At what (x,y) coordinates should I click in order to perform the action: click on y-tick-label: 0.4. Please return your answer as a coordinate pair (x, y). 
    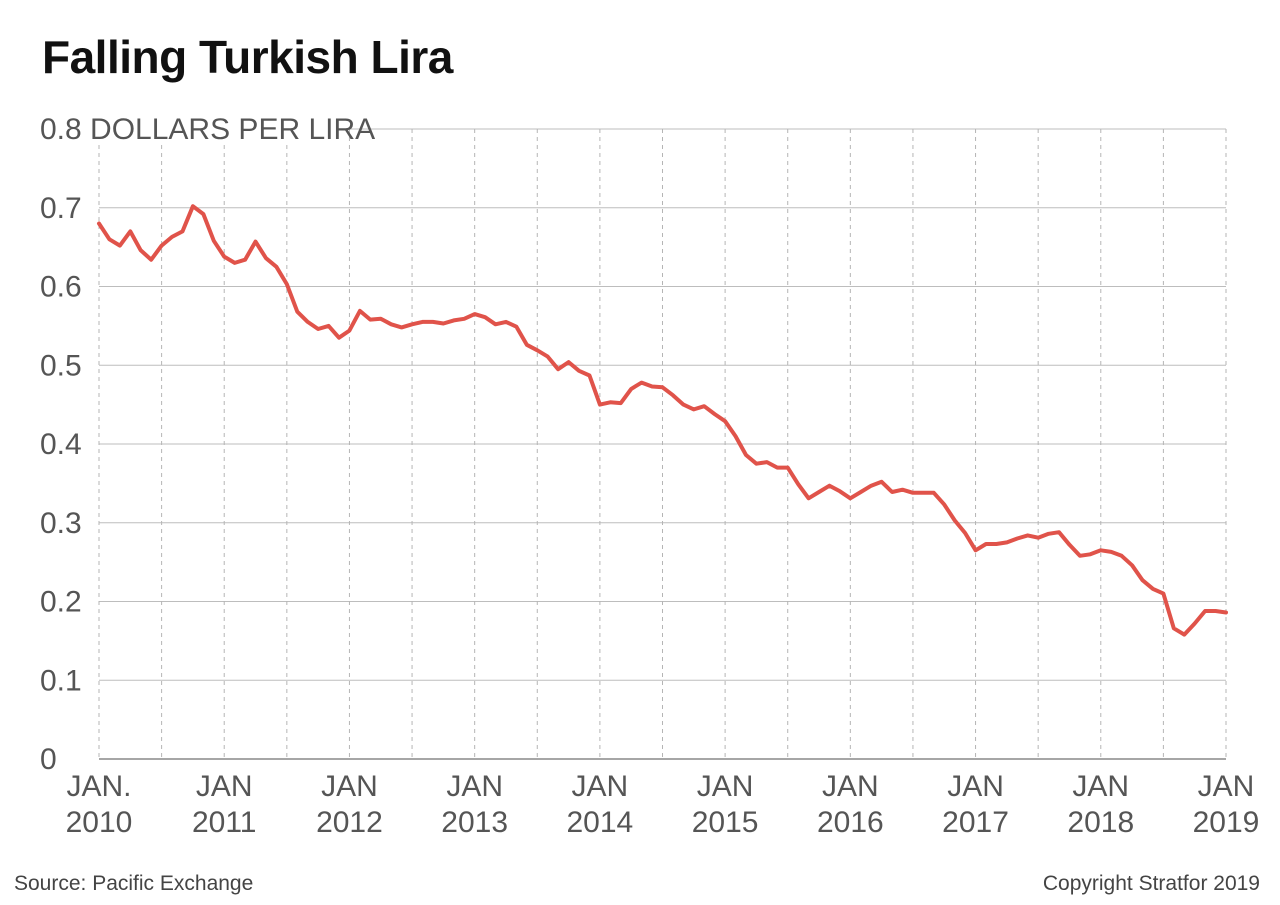
    Looking at the image, I should click on (61, 444).